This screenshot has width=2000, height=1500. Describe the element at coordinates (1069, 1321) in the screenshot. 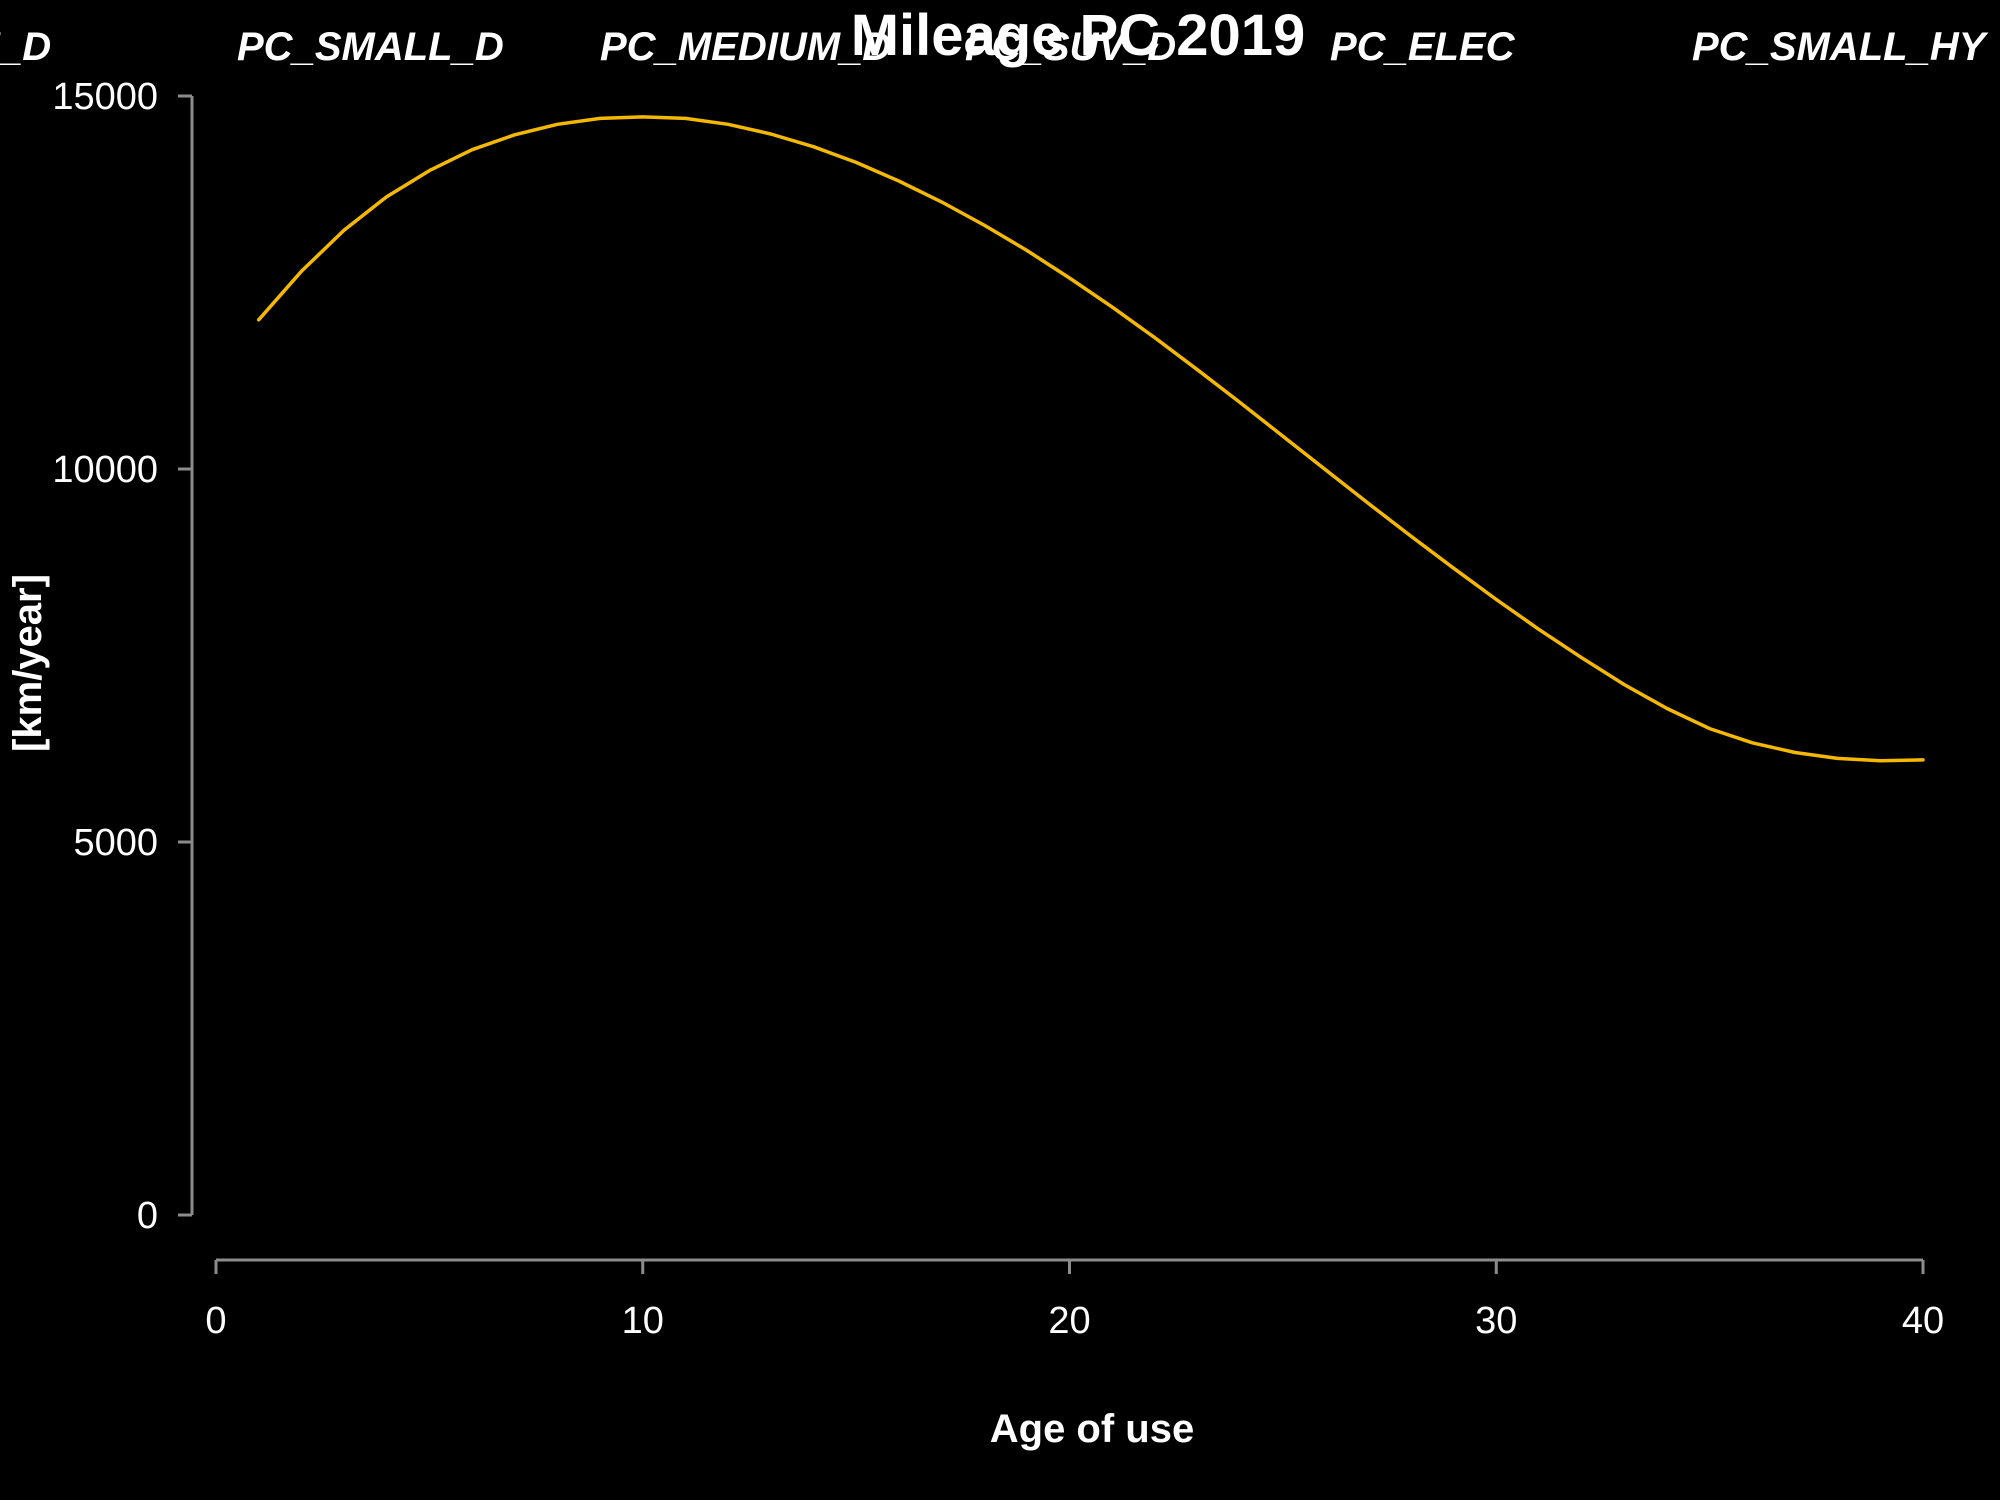

I see `x-tick-label: 20` at that location.